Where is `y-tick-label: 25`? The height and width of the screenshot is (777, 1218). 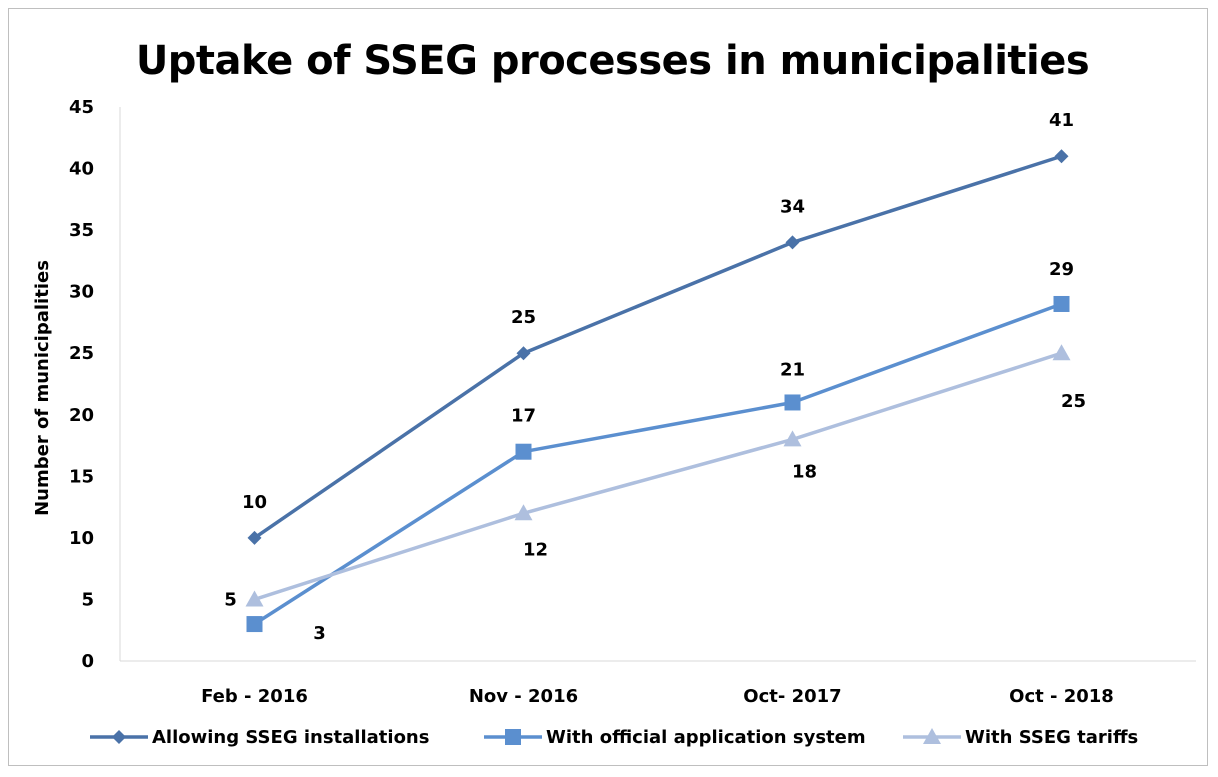 y-tick-label: 25 is located at coordinates (81, 353).